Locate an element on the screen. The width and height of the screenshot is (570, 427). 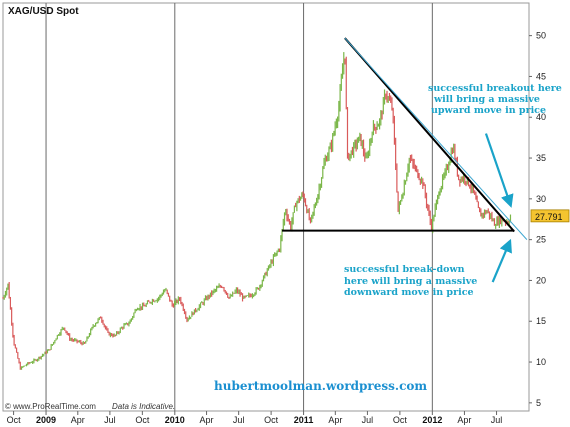
last-price-tag-box is located at coordinates (550, 216).